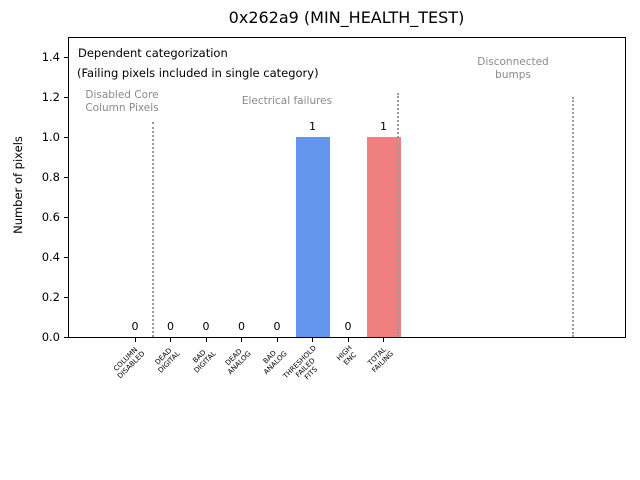 This screenshot has height=480, width=640. What do you see at coordinates (238, 362) in the screenshot?
I see `x-tick-label: DEAD ANALOG` at bounding box center [238, 362].